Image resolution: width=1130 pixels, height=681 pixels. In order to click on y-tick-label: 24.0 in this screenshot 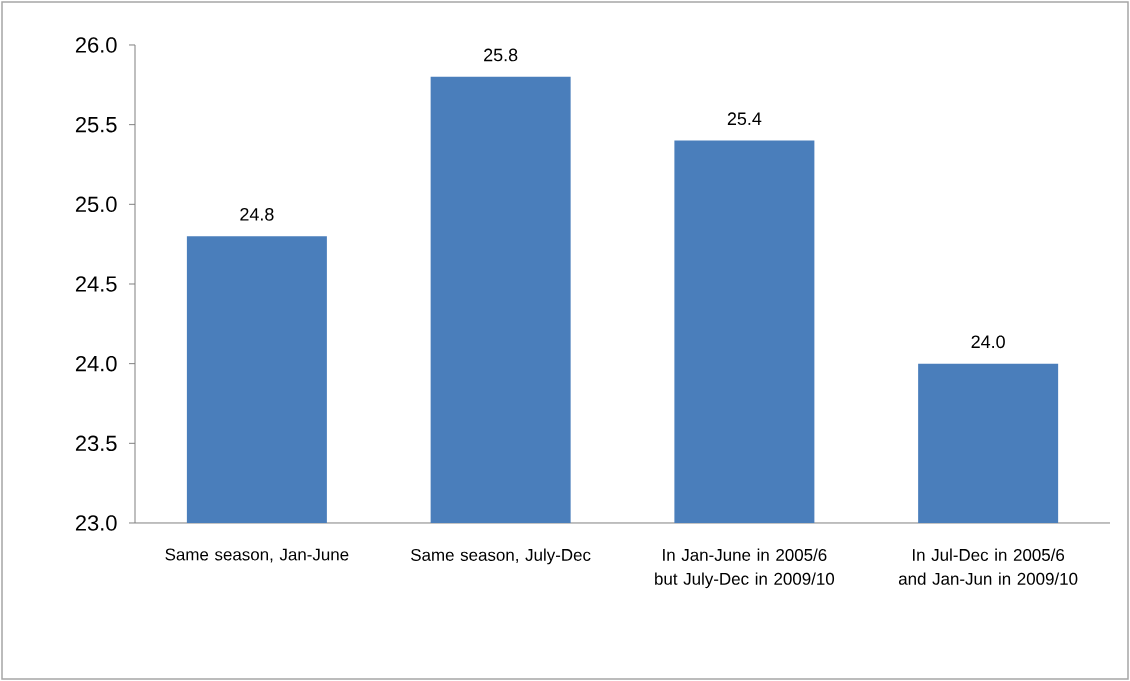, I will do `click(96, 363)`.